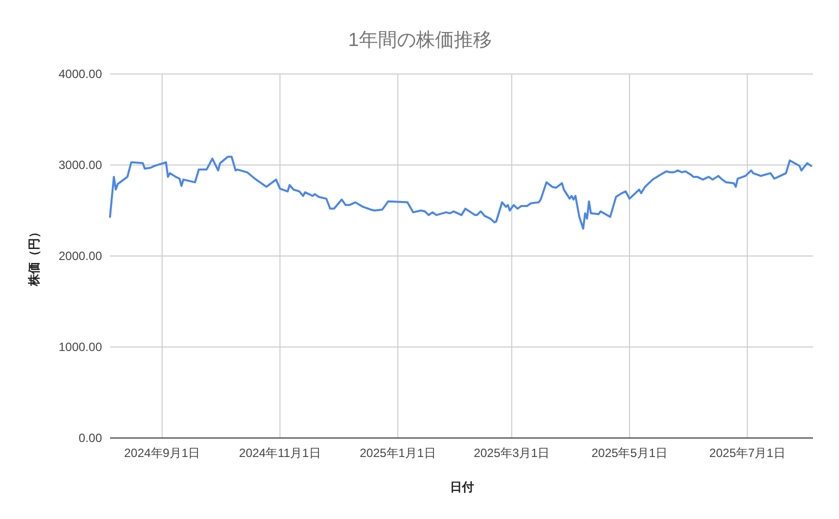 Image resolution: width=839 pixels, height=519 pixels. Describe the element at coordinates (420, 40) in the screenshot. I see `chart-title: 1年間の株価推移` at that location.